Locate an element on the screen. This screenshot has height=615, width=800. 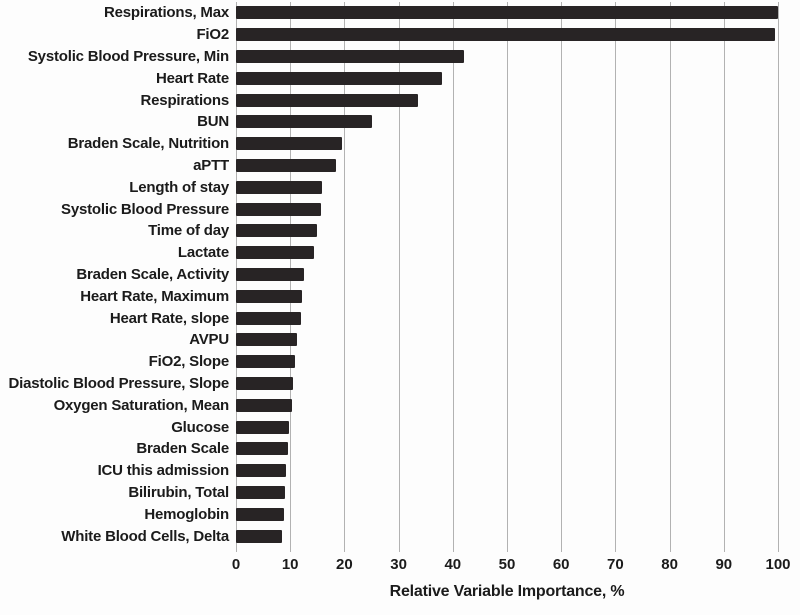
category-label: FiO2, Slope is located at coordinates (189, 362).